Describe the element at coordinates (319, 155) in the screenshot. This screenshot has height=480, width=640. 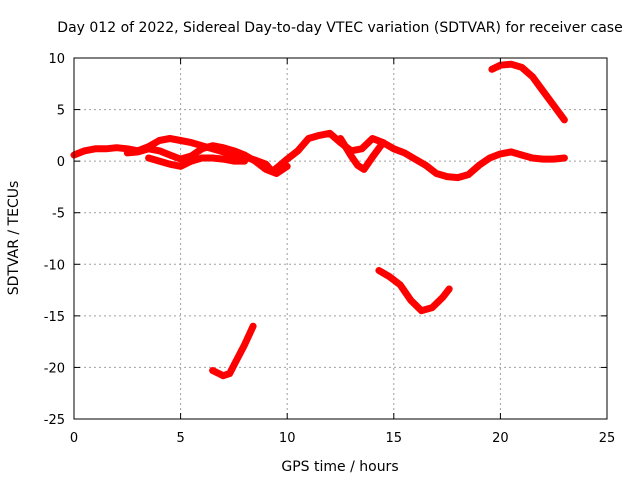
I see `series-main-band-a` at that location.